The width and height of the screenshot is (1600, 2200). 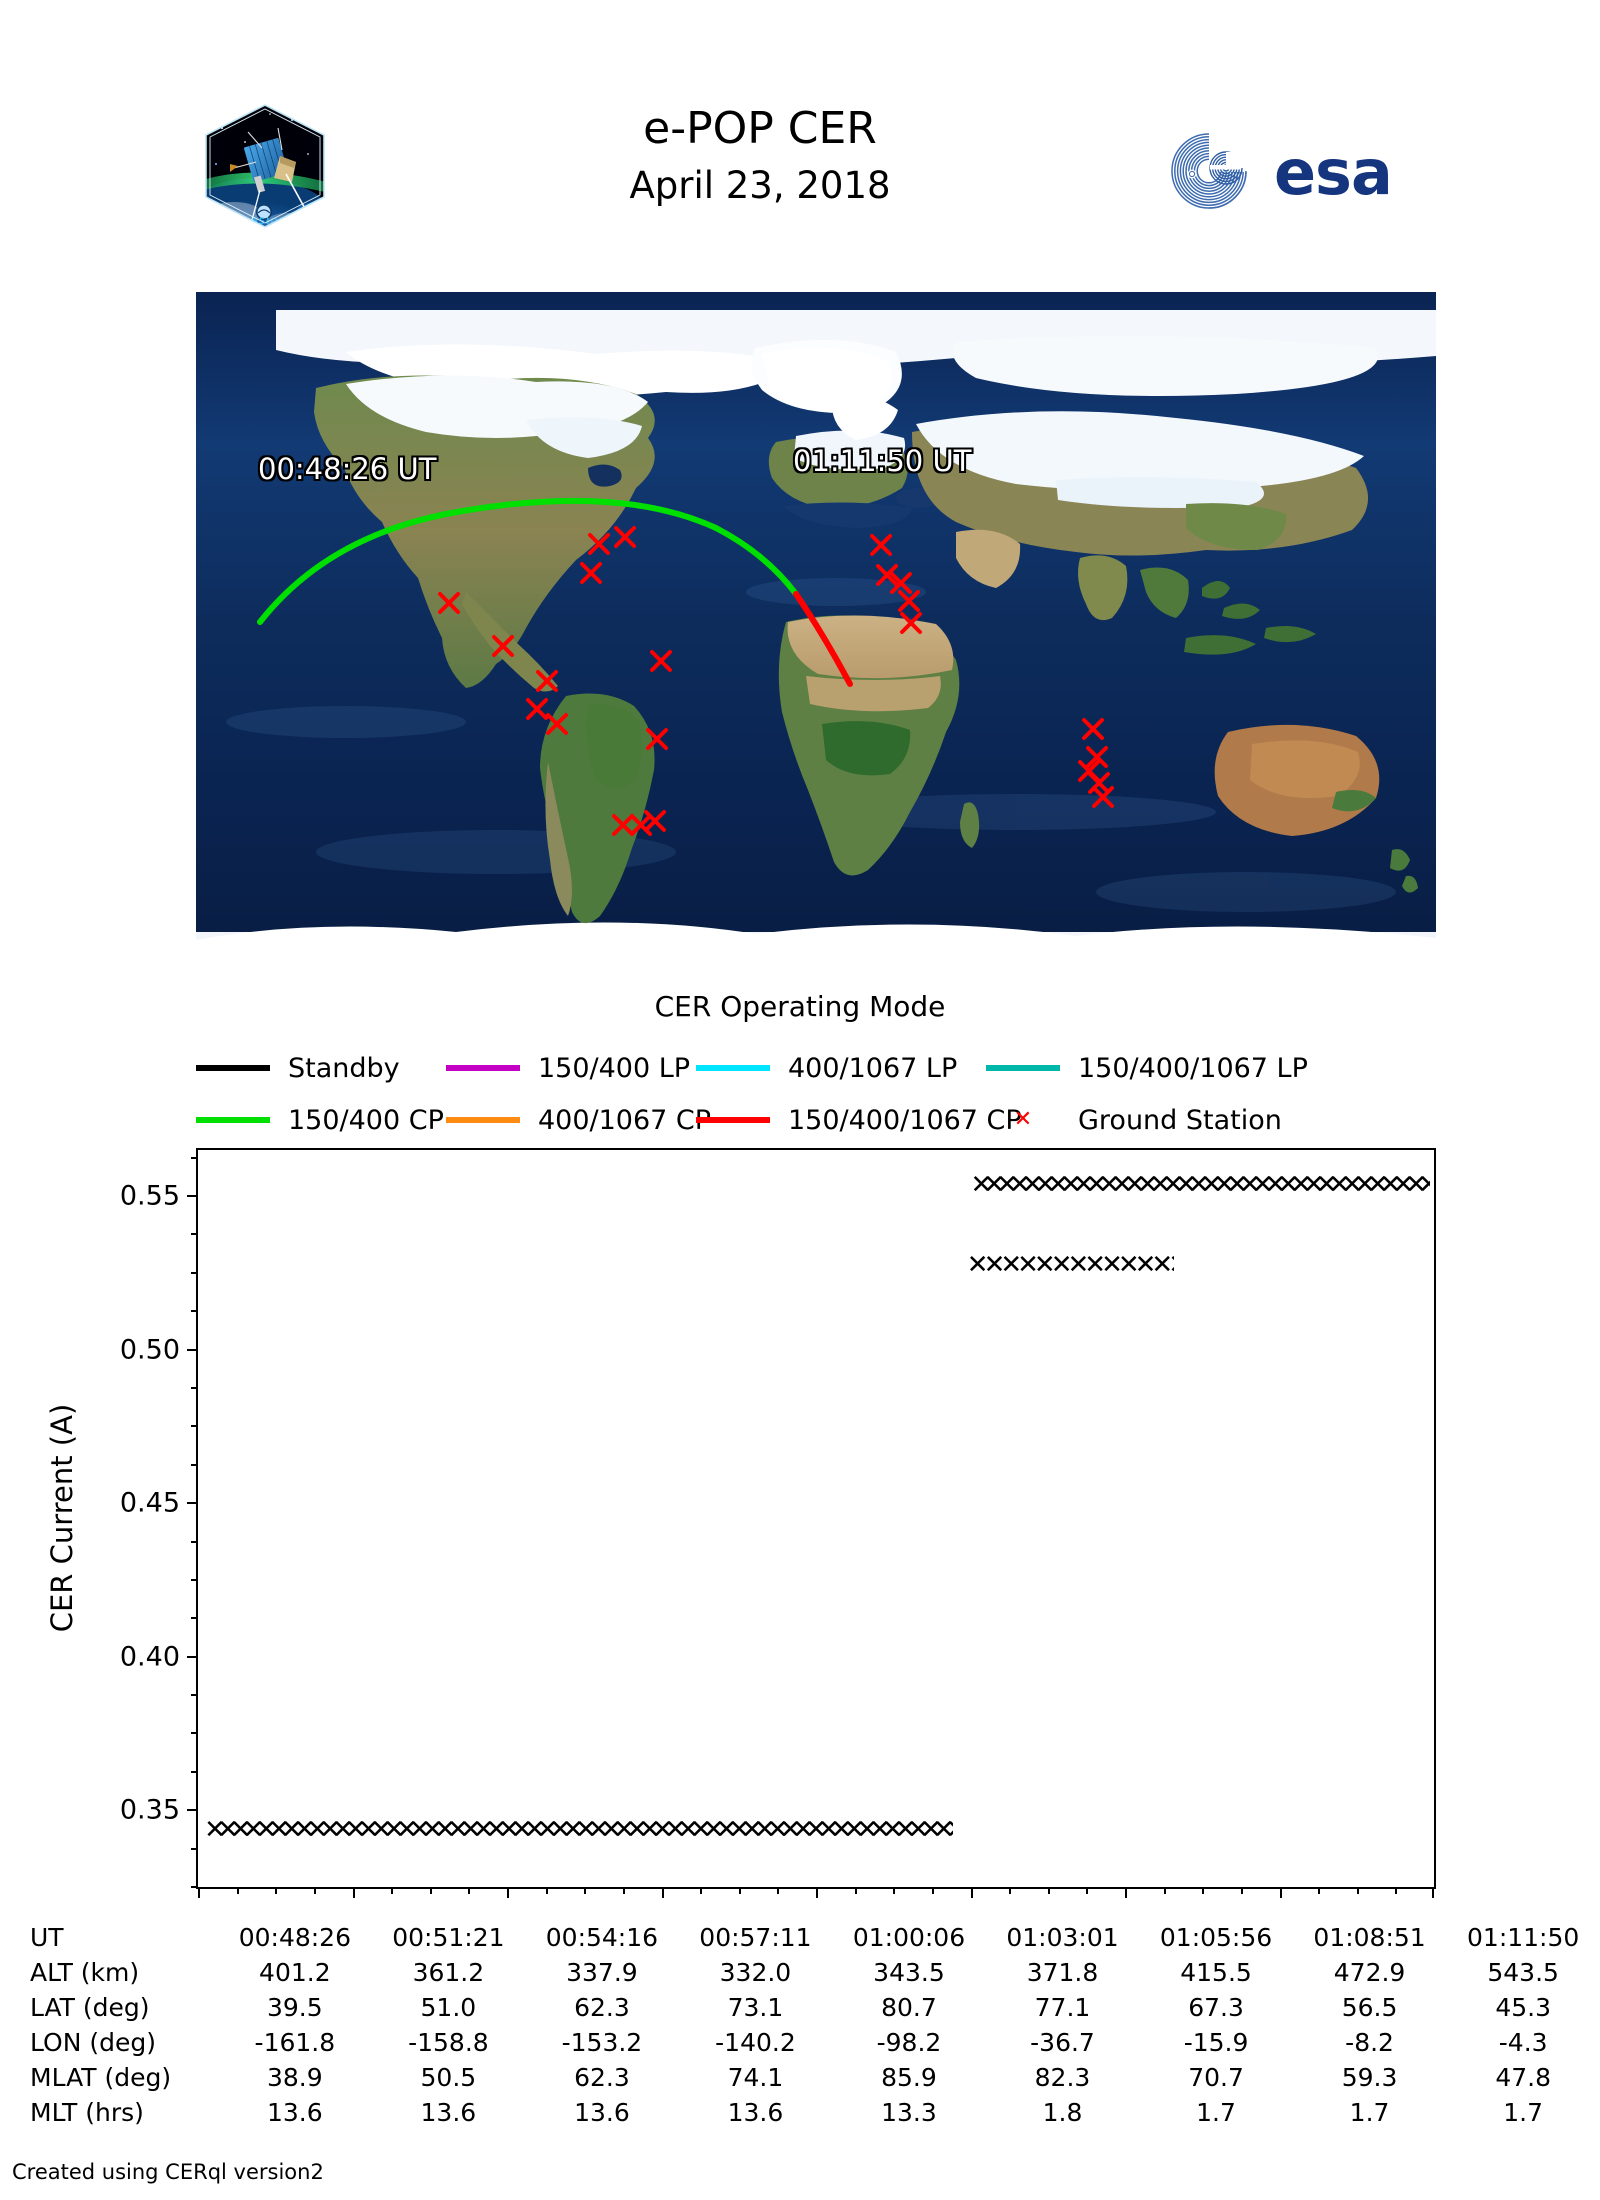 I want to click on table-row-label: MLAT (deg), so click(x=101, y=2077).